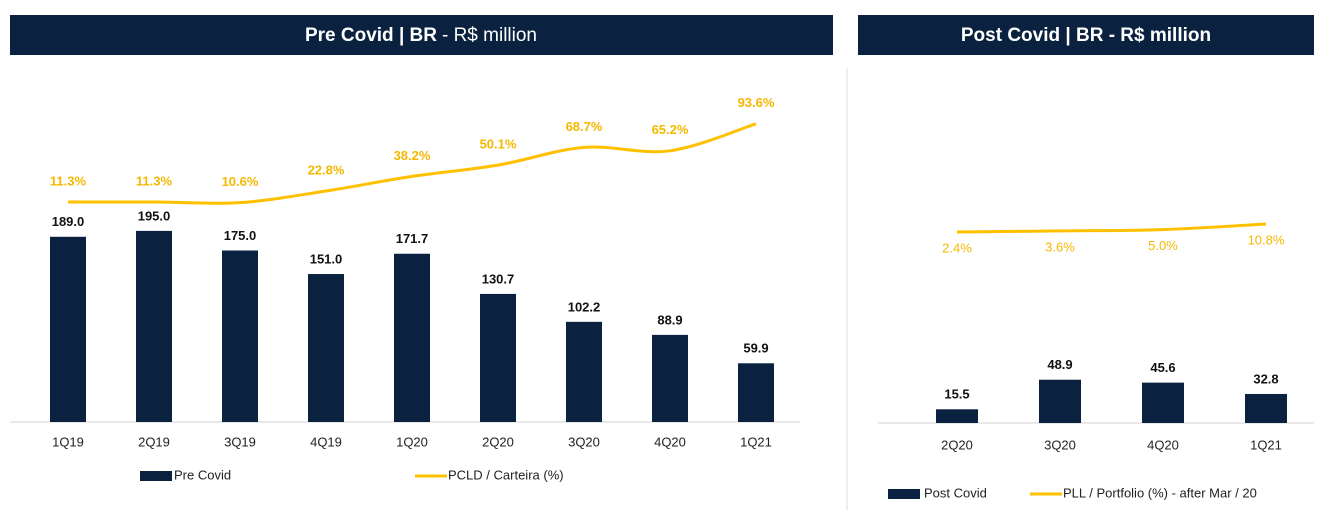  What do you see at coordinates (955, 492) in the screenshot?
I see `legend-label: Post Covid` at bounding box center [955, 492].